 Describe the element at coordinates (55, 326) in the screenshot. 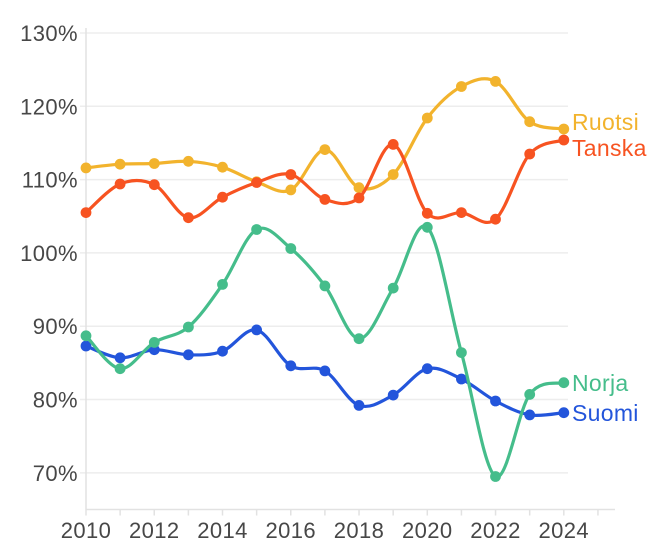

I see `y-tick-label: 90%` at that location.